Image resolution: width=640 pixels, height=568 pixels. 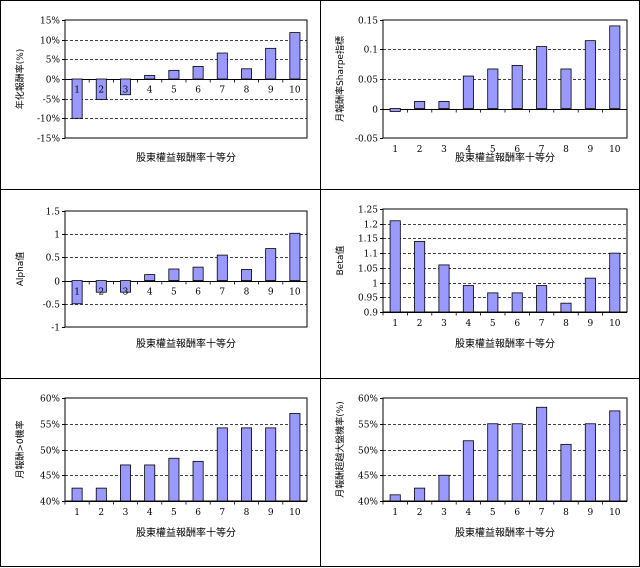 I want to click on y-tick-label: 0.05, so click(x=368, y=81).